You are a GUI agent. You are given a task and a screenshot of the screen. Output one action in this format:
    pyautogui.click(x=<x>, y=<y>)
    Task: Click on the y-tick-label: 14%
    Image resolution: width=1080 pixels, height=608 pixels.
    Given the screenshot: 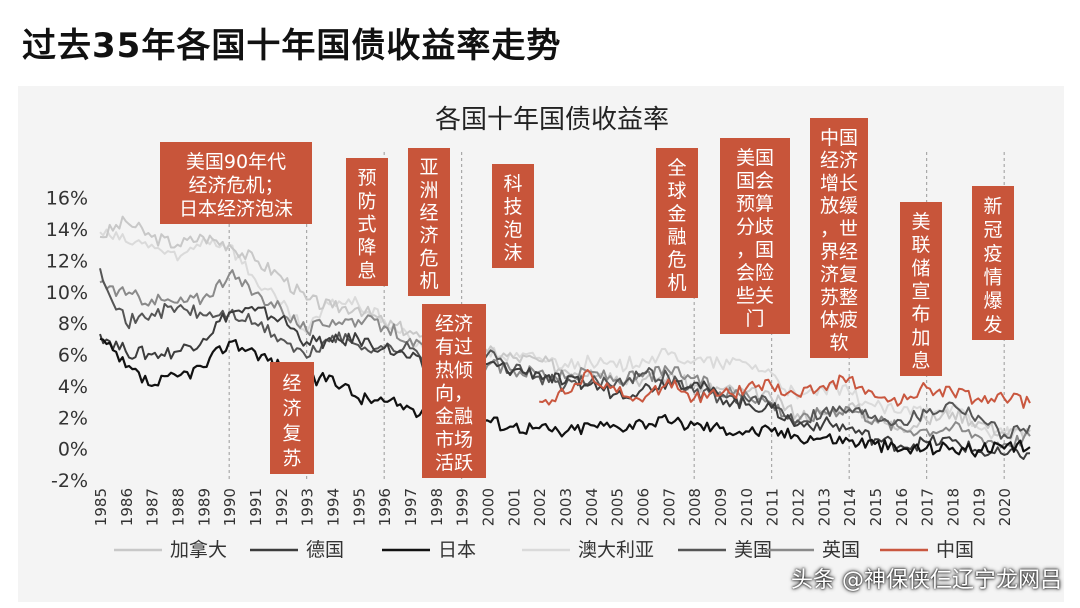 What is the action you would take?
    pyautogui.click(x=67, y=230)
    